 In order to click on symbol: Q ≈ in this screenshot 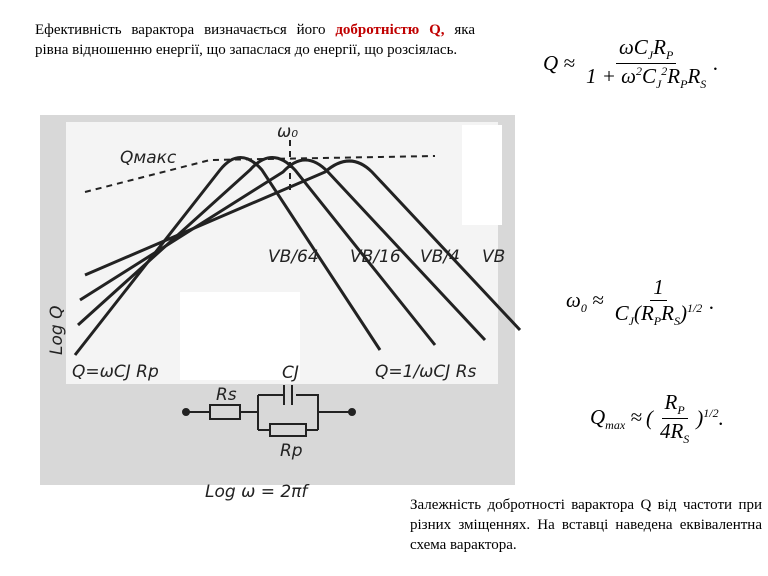, I will do `click(559, 63)`.